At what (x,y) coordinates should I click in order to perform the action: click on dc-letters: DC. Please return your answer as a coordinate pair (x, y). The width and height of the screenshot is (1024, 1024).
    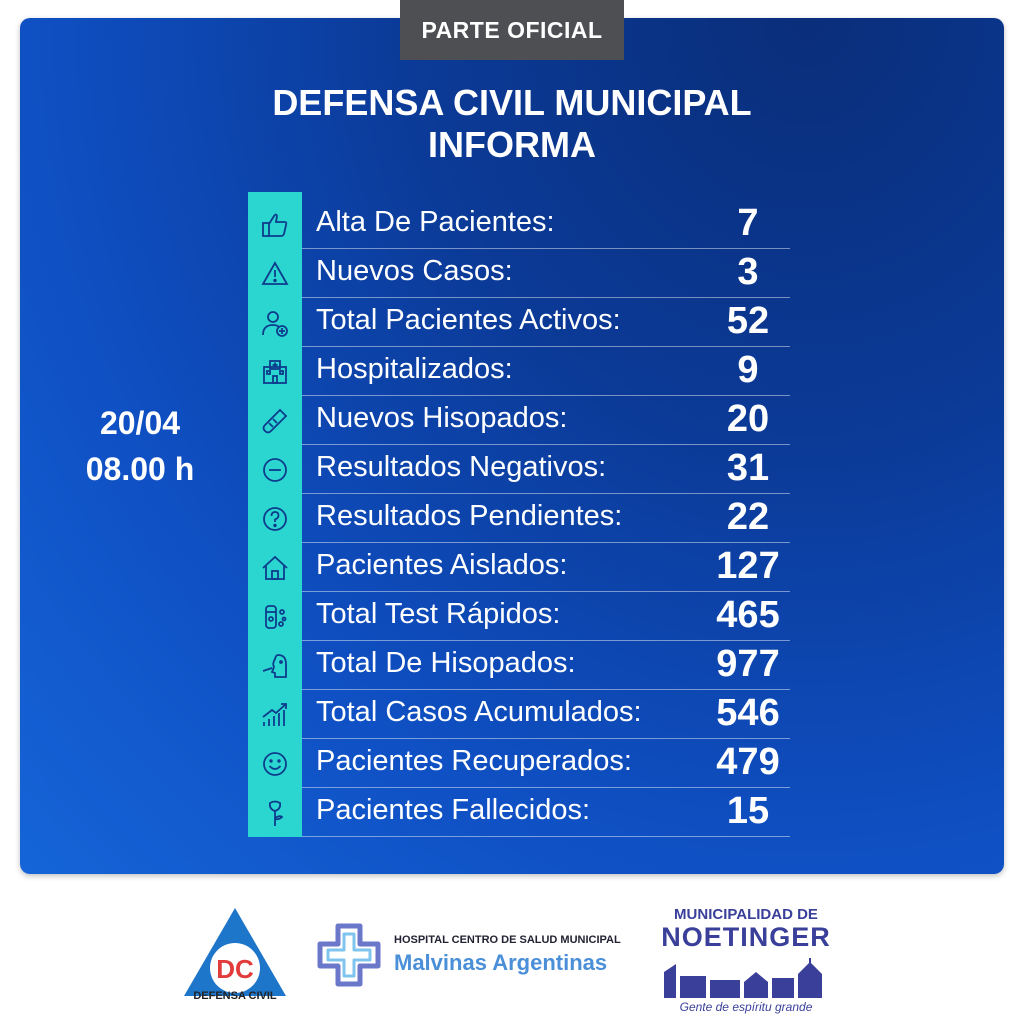
    Looking at the image, I should click on (235, 969).